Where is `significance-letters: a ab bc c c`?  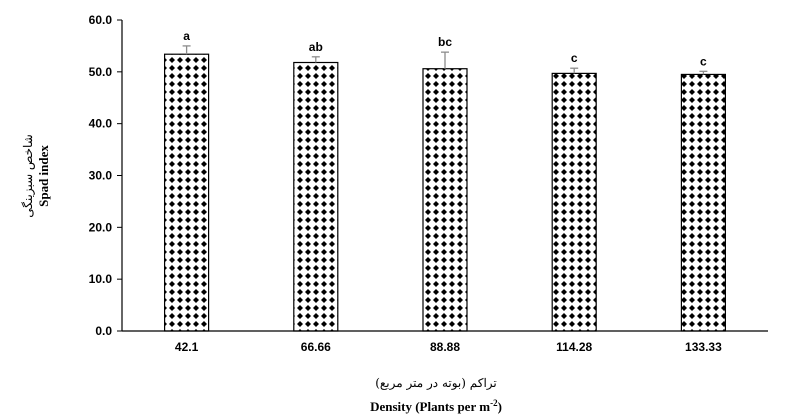 significance-letters: a ab bc c c is located at coordinates (445, 48).